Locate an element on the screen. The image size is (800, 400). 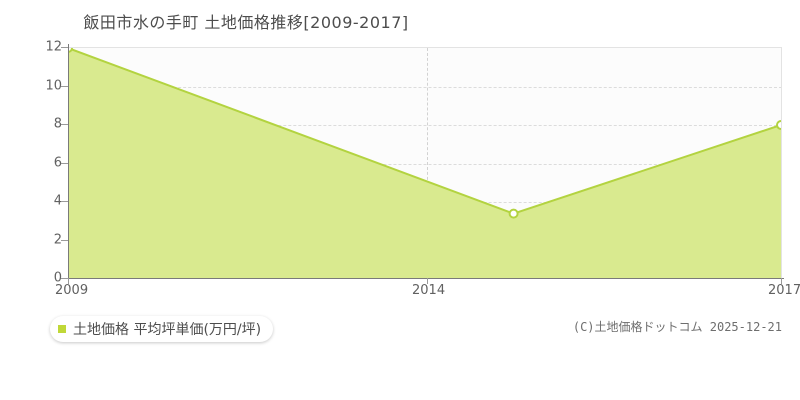
x-tick-2014 is located at coordinates (427, 281).